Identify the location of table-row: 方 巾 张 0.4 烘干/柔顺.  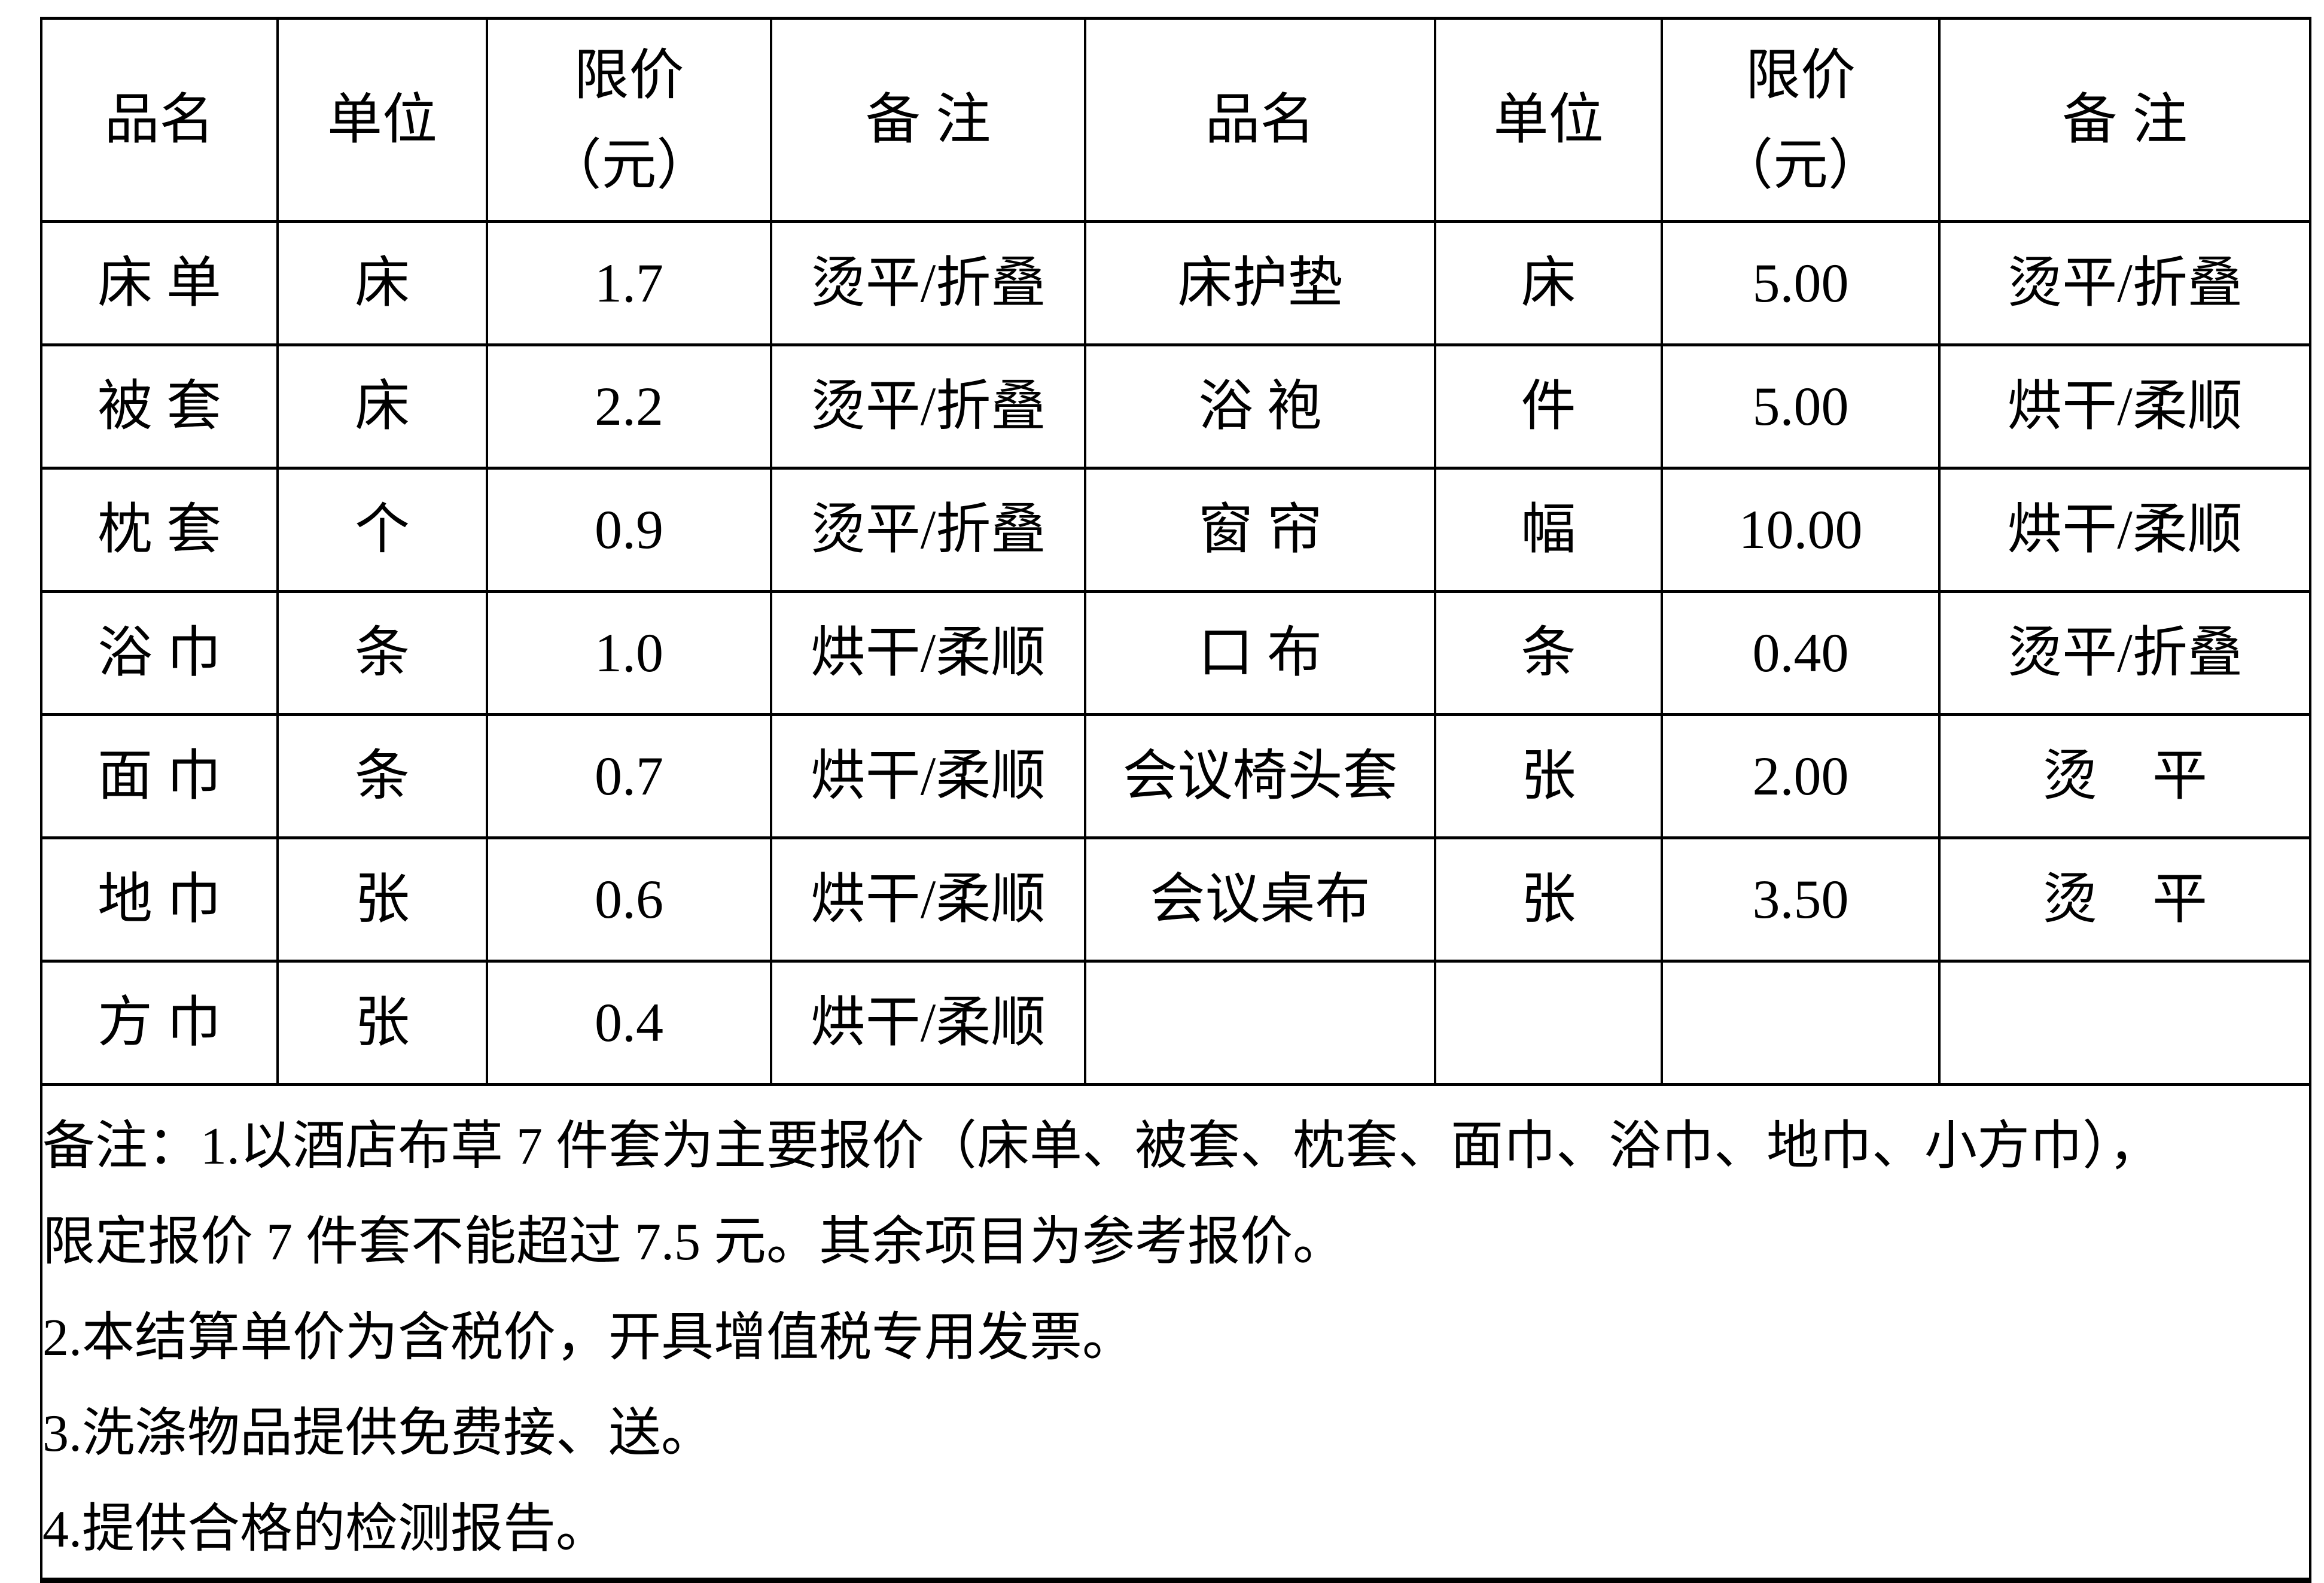
(1175, 1023).